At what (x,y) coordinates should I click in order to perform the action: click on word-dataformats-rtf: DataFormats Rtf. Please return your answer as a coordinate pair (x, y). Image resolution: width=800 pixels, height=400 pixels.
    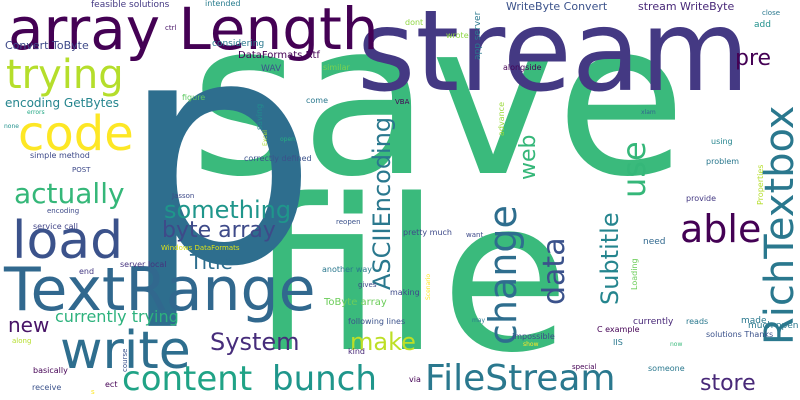
    Looking at the image, I should click on (279, 55).